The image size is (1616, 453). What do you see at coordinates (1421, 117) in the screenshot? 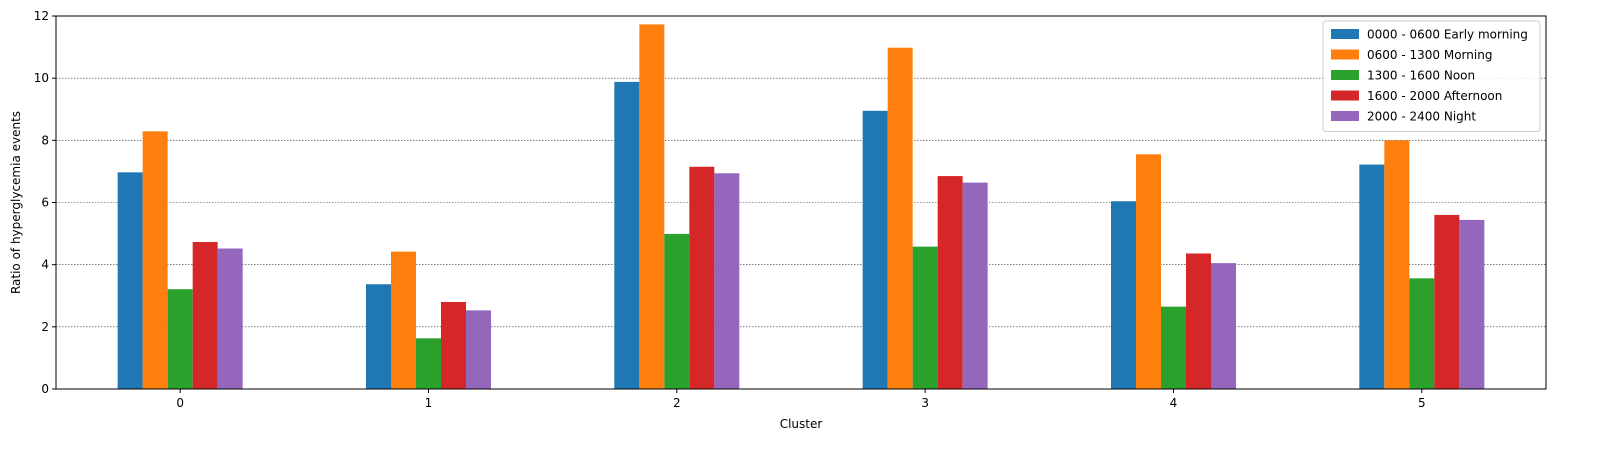
I see `legend-entry: 2000 - 2400 Night` at bounding box center [1421, 117].